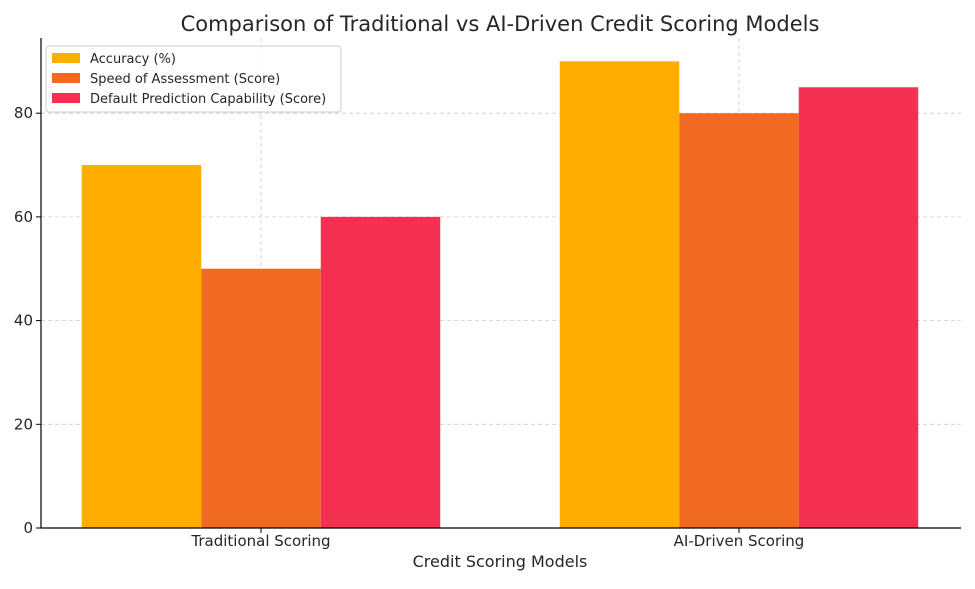 The height and width of the screenshot is (589, 975). What do you see at coordinates (260, 541) in the screenshot?
I see `x-tick-label: Traditional Scoring` at bounding box center [260, 541].